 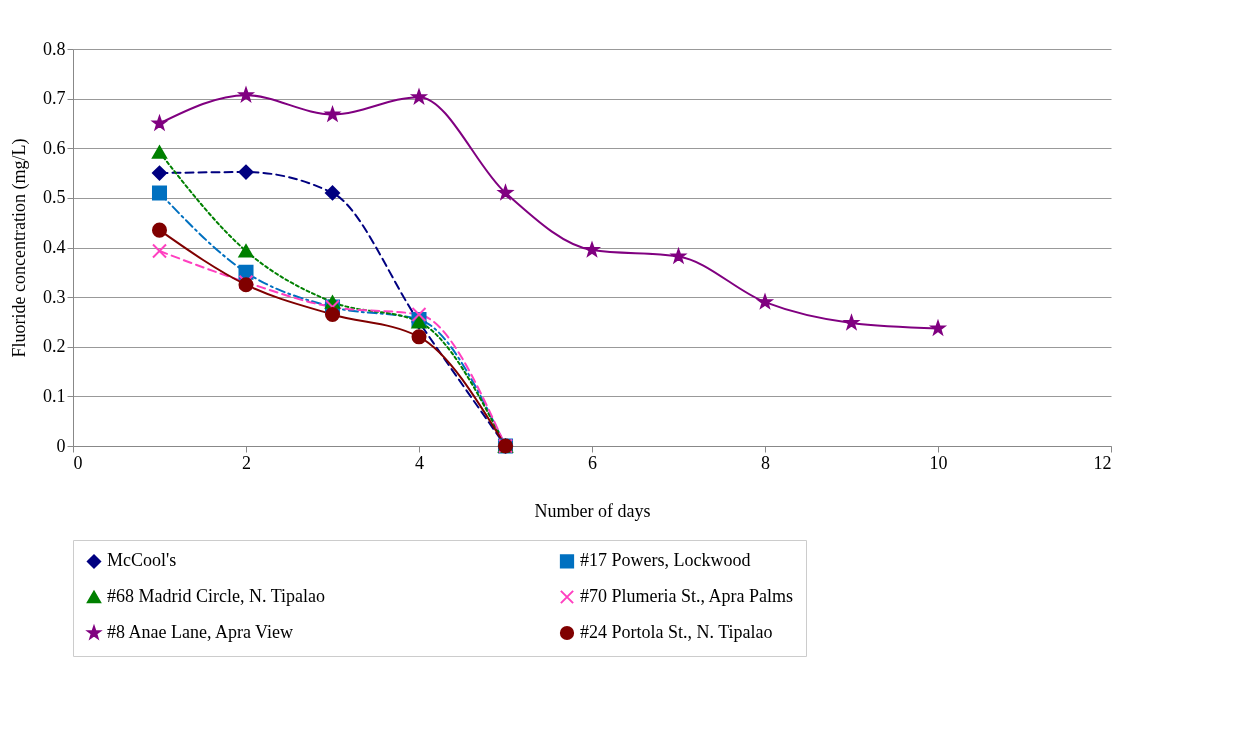 I want to click on y-tick-label: 0.2, so click(x=54, y=346).